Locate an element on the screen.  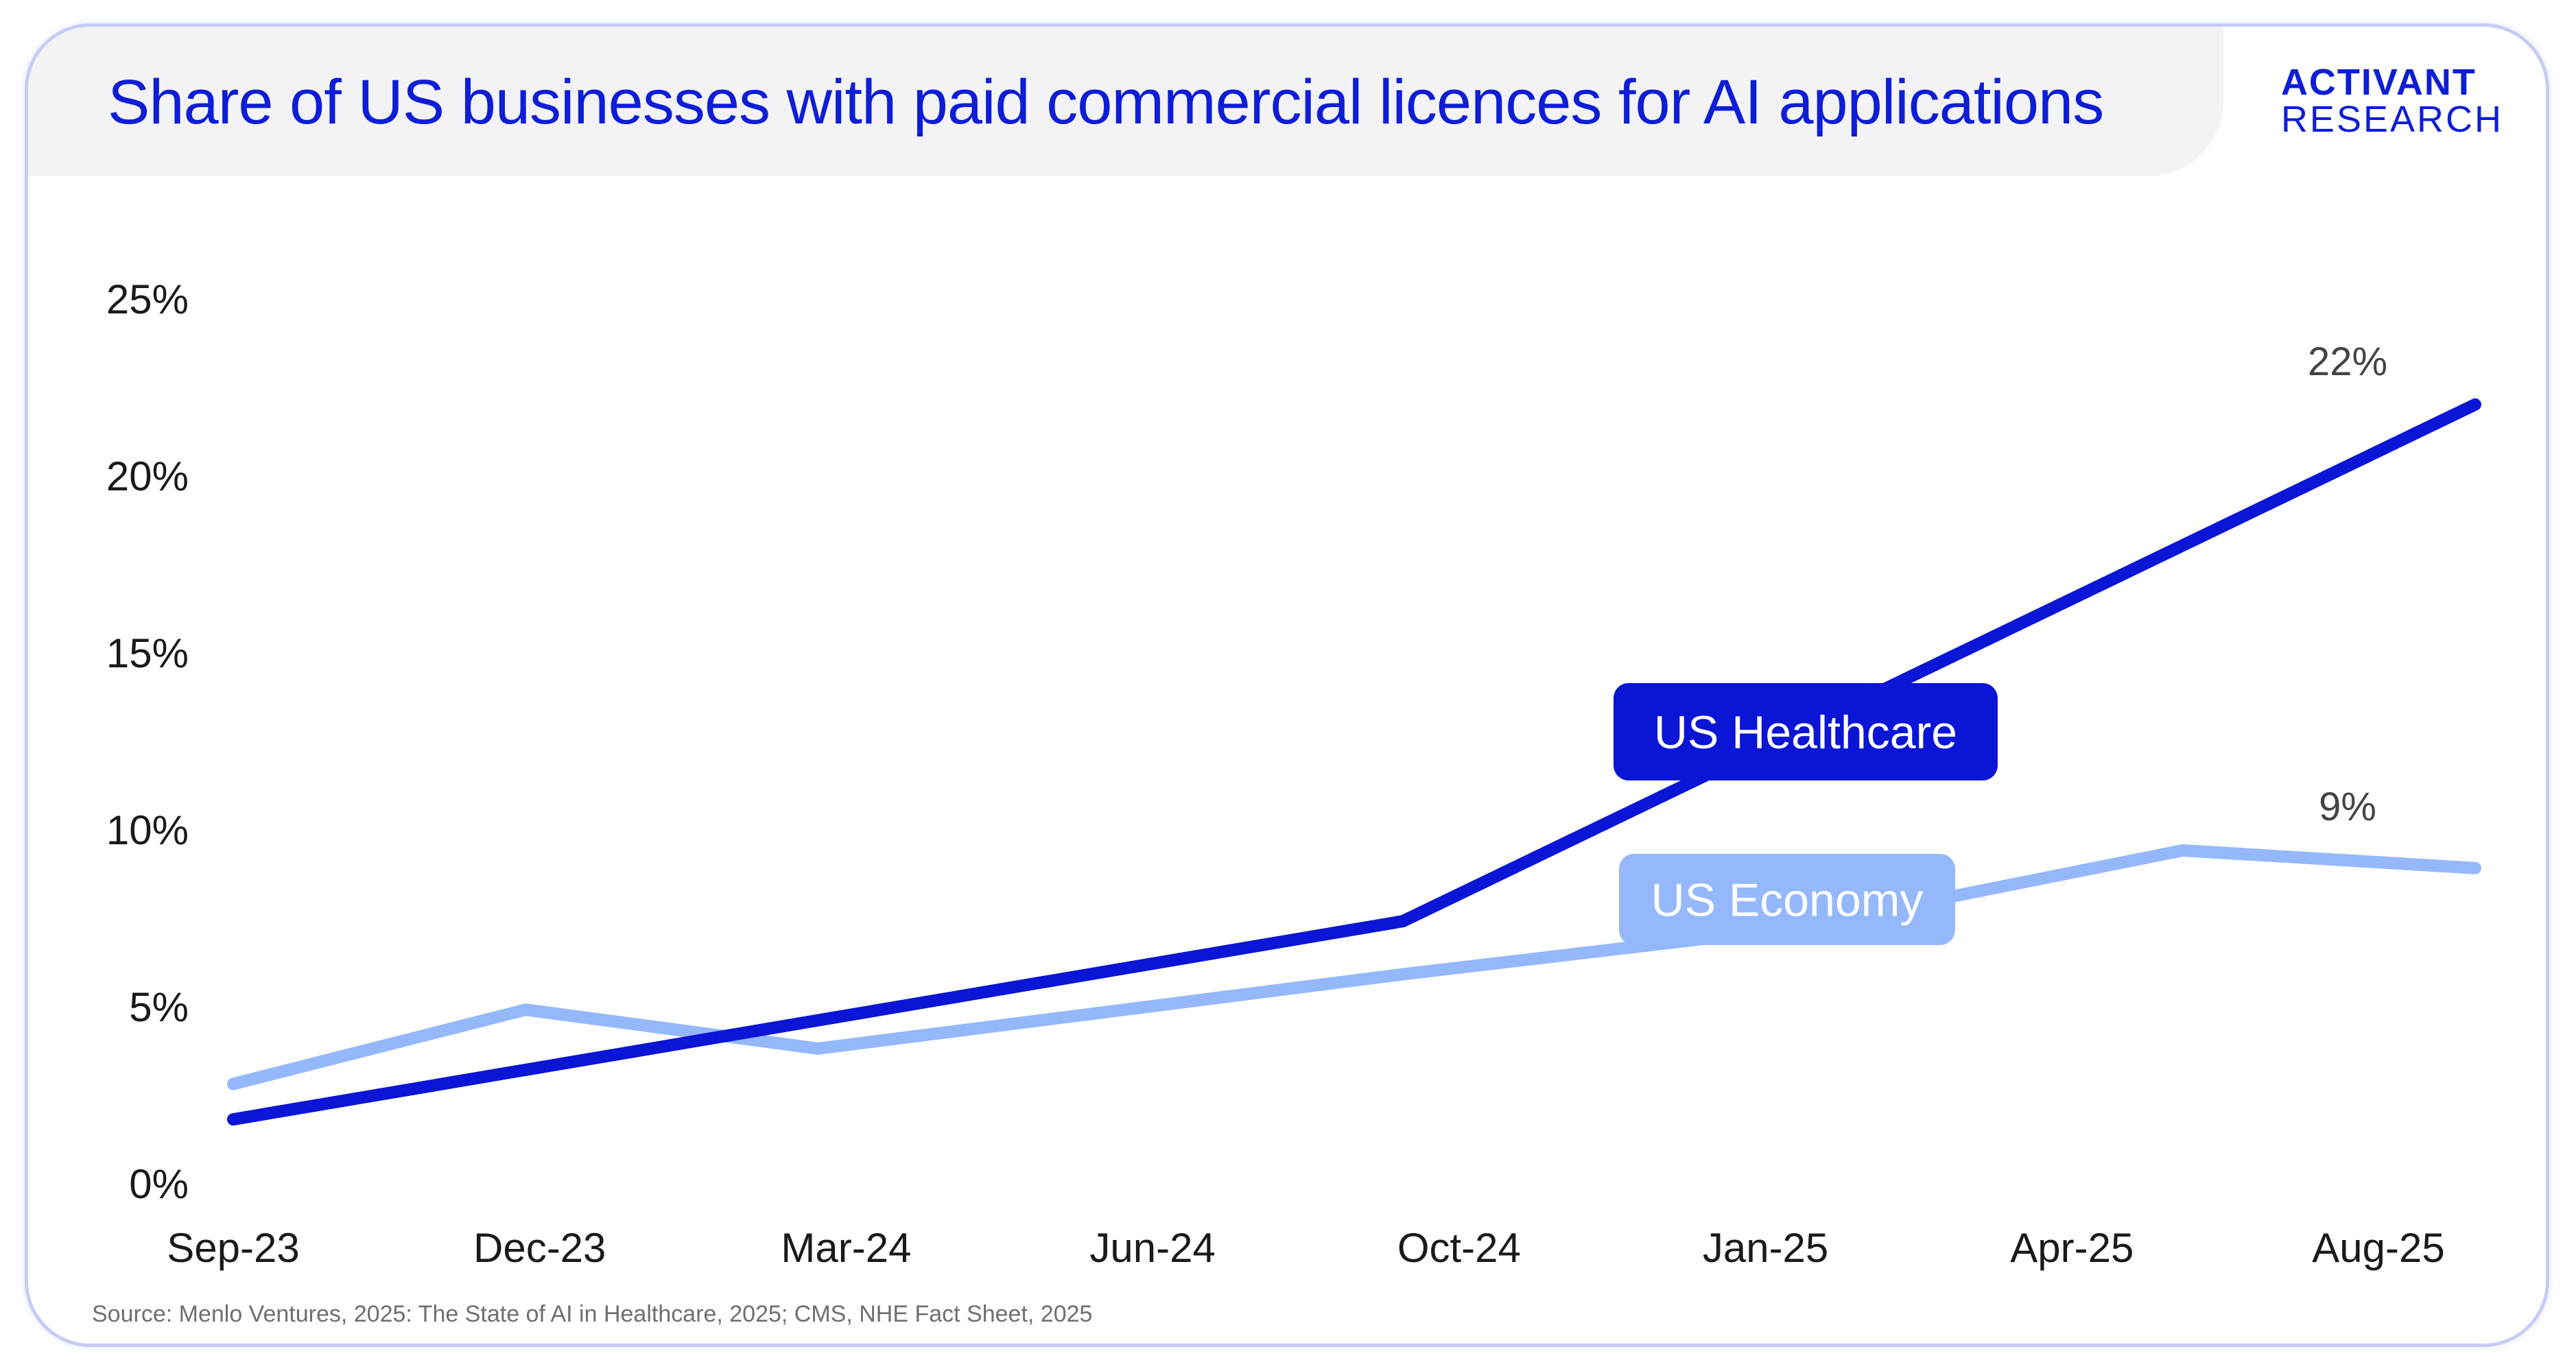
x-tick-label: Aug-25 is located at coordinates (2378, 1248).